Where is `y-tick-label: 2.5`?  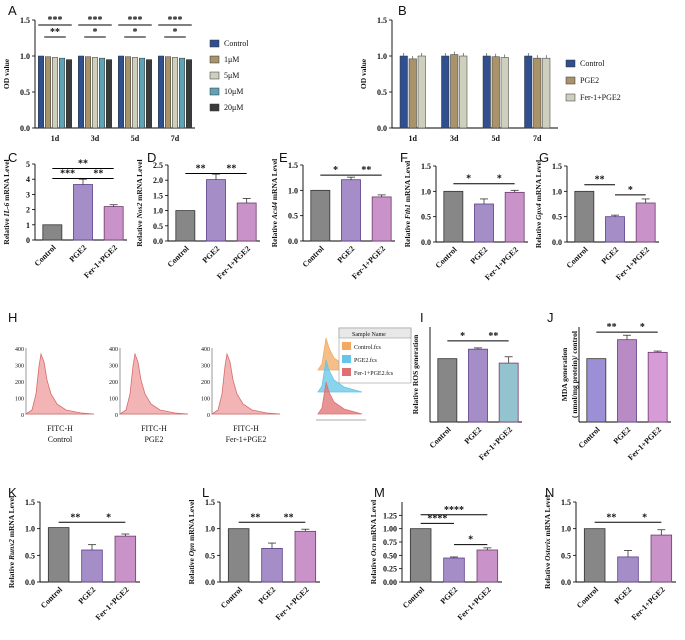
y-tick-label: 2.5 is located at coordinates (158, 165).